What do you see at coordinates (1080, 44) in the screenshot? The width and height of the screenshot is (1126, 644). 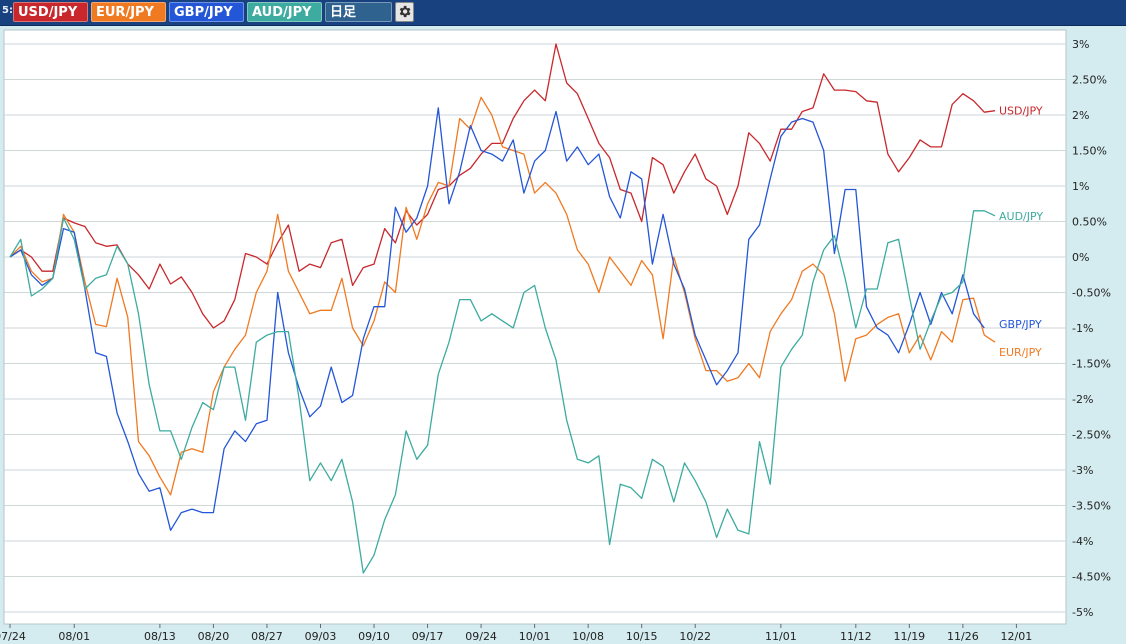 I see `y-tick-label: 3%` at bounding box center [1080, 44].